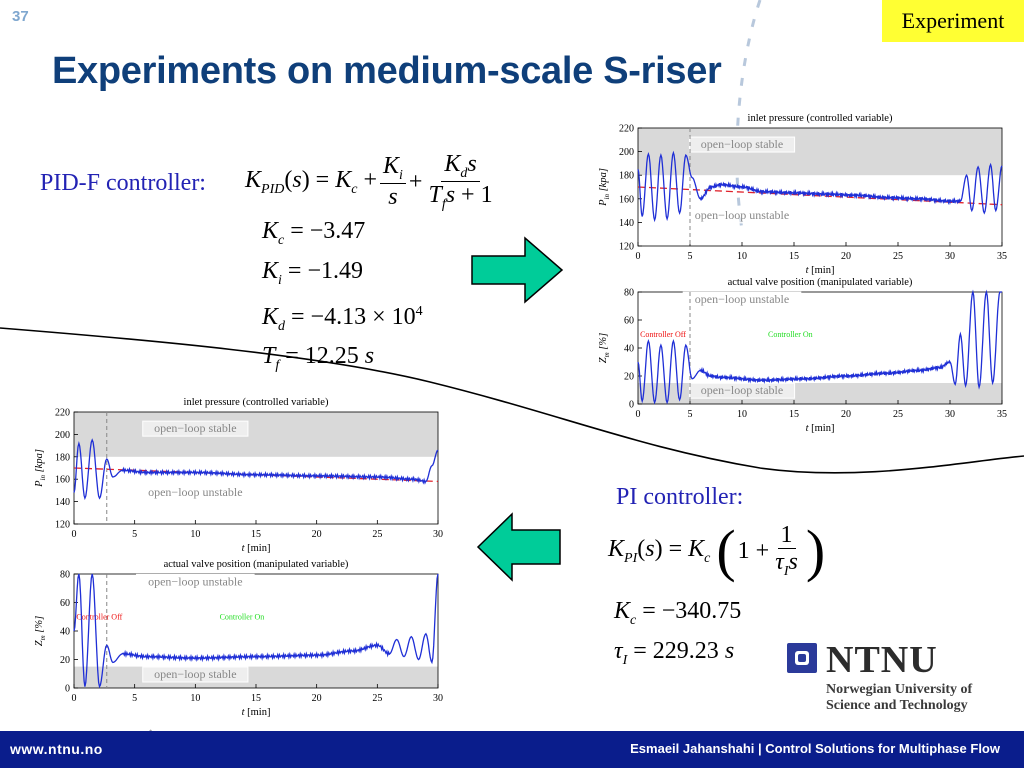 The height and width of the screenshot is (768, 1024). Describe the element at coordinates (802, 658) in the screenshot. I see `ntnu-logo-icon` at that location.